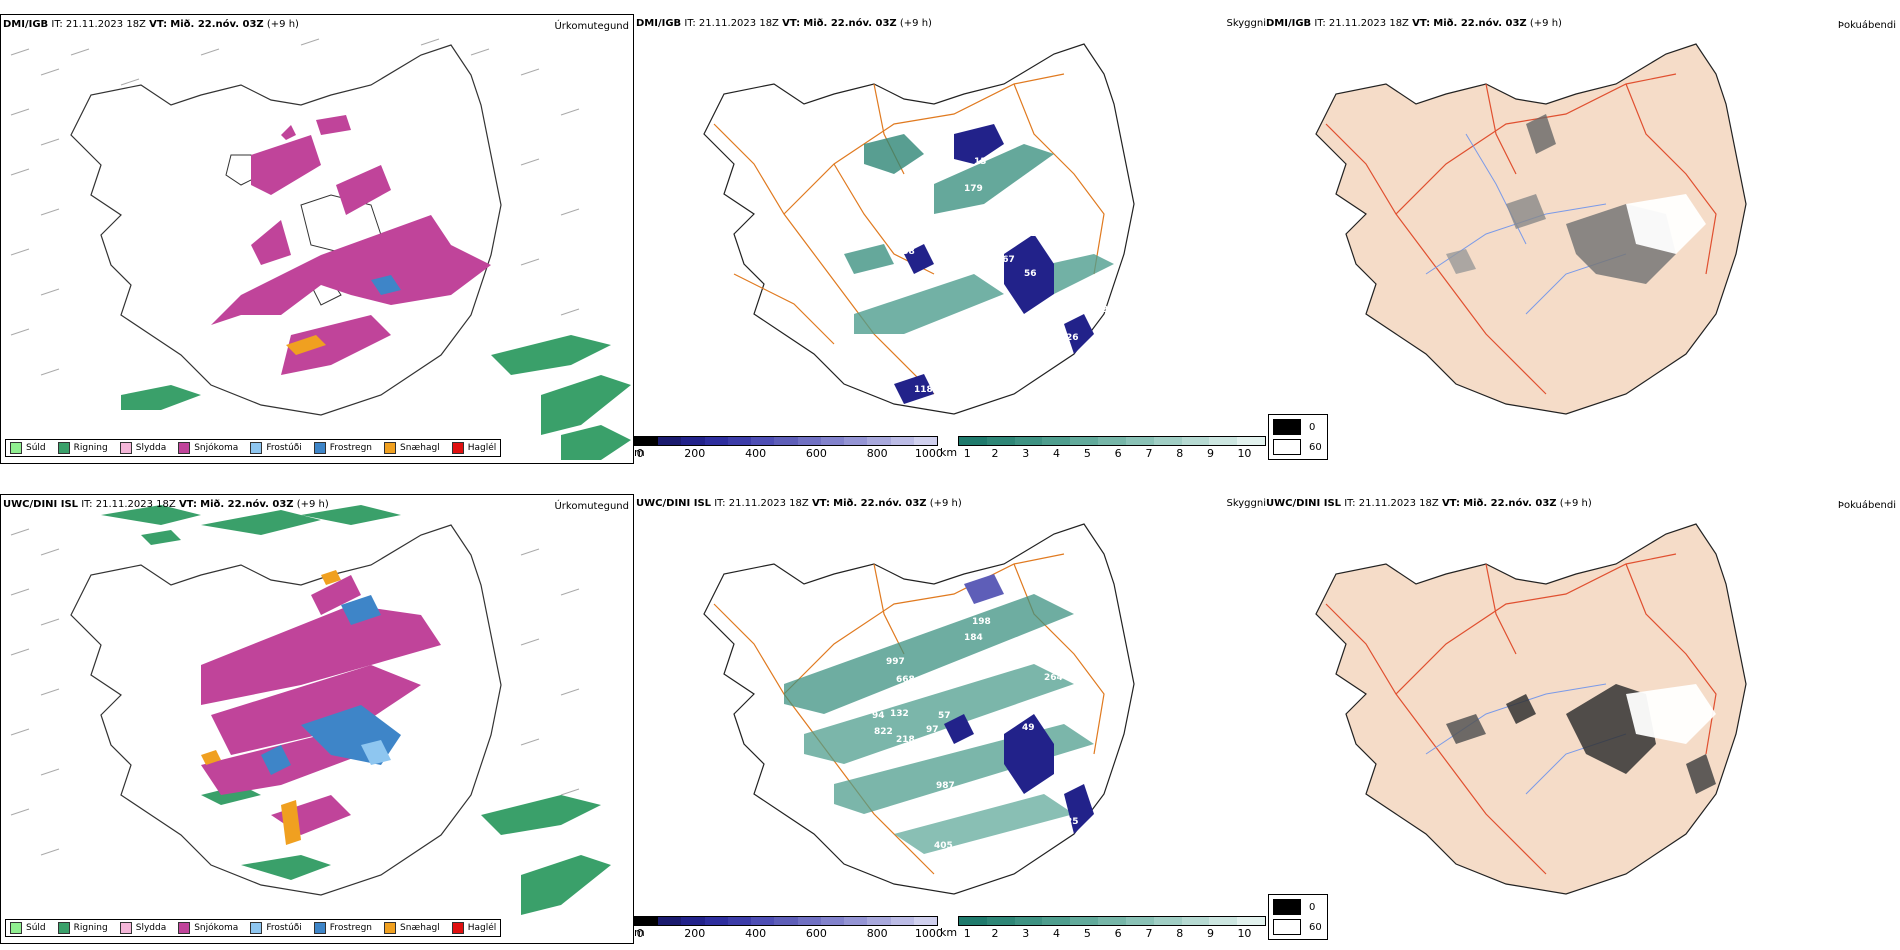 The height and width of the screenshot is (950, 1900). I want to click on legend-item-frostregn: Frostregn, so click(342, 448).